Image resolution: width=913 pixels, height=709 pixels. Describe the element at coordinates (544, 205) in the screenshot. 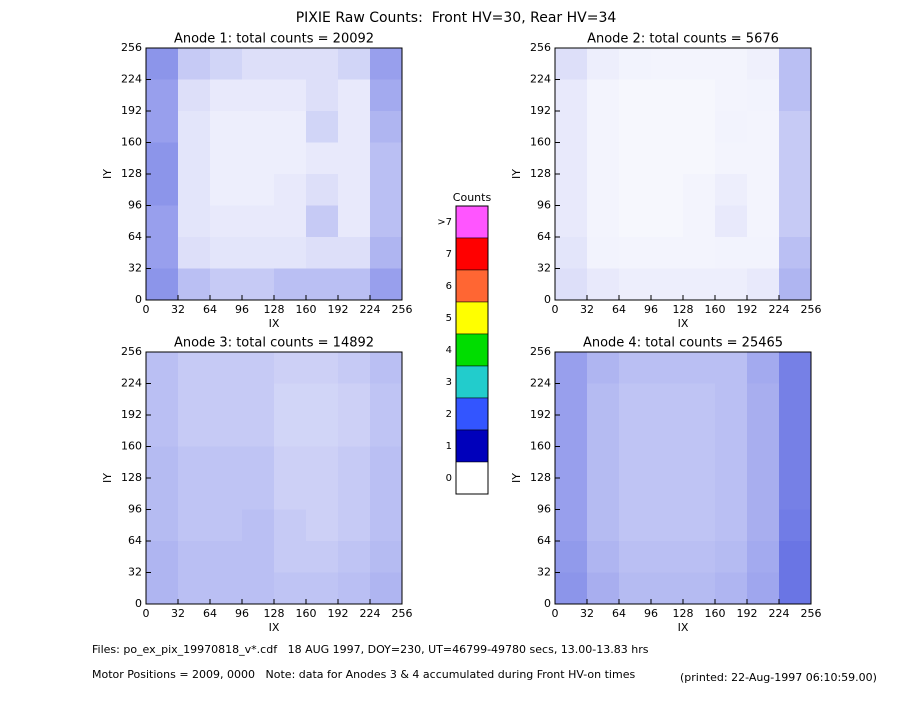

I see `y-tick-label: 96` at that location.